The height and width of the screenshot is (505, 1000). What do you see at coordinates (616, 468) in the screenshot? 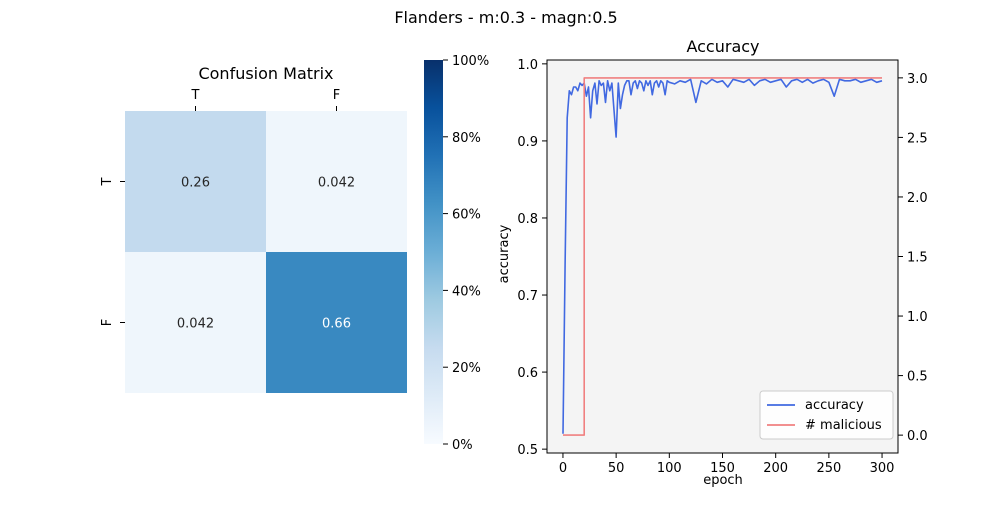
I see `x-tick-label: 50` at bounding box center [616, 468].